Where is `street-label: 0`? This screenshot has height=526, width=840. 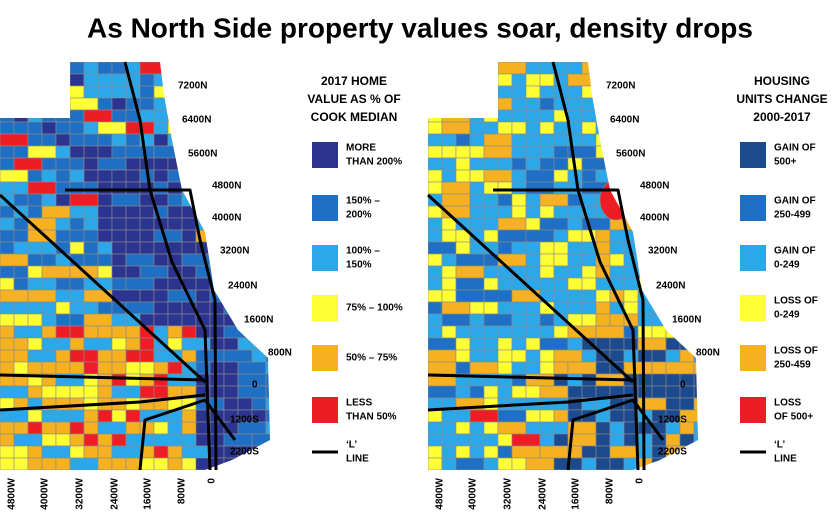
street-label: 0 is located at coordinates (683, 385).